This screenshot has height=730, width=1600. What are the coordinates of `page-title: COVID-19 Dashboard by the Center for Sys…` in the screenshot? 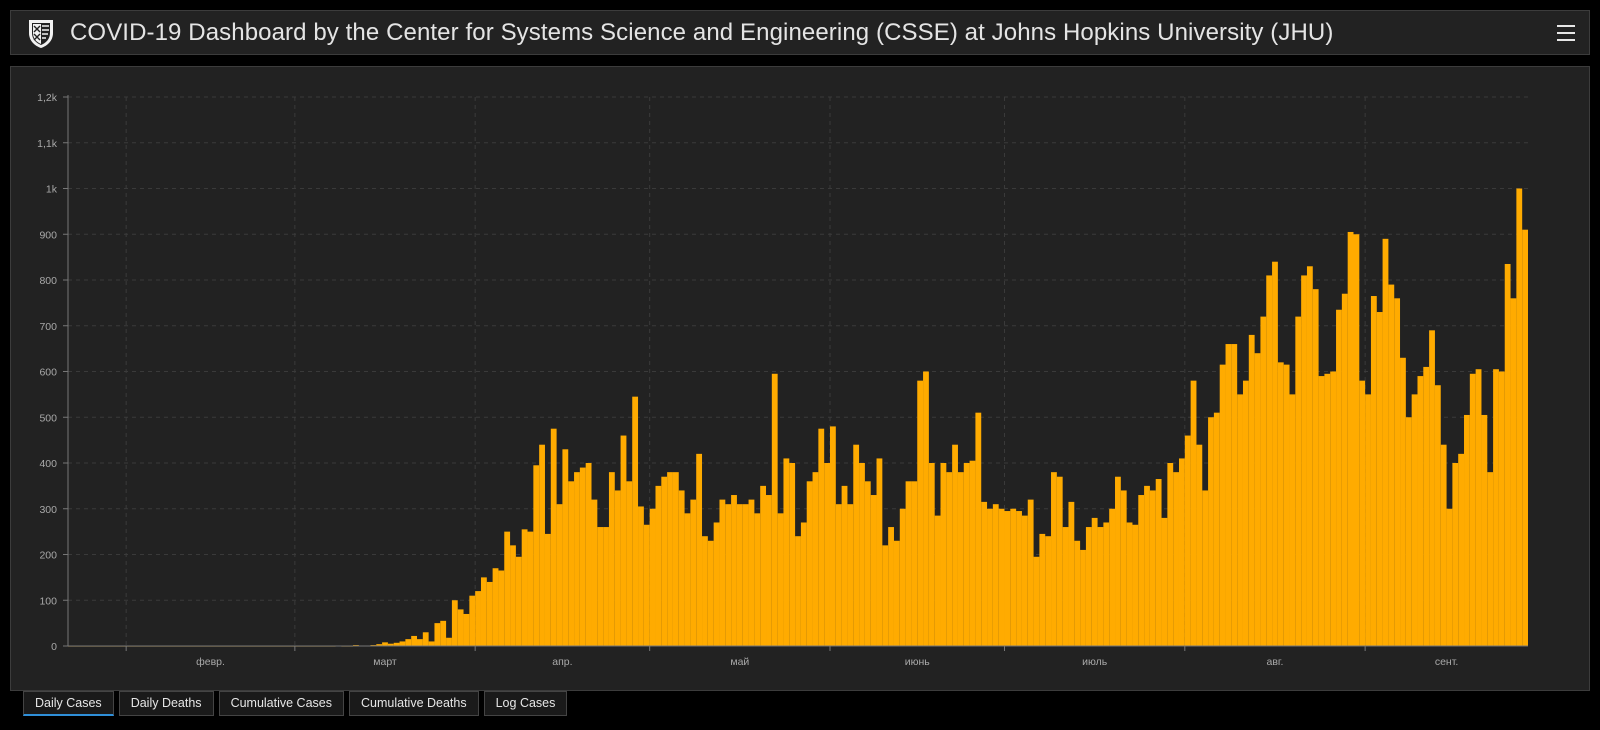 It's located at (702, 32).